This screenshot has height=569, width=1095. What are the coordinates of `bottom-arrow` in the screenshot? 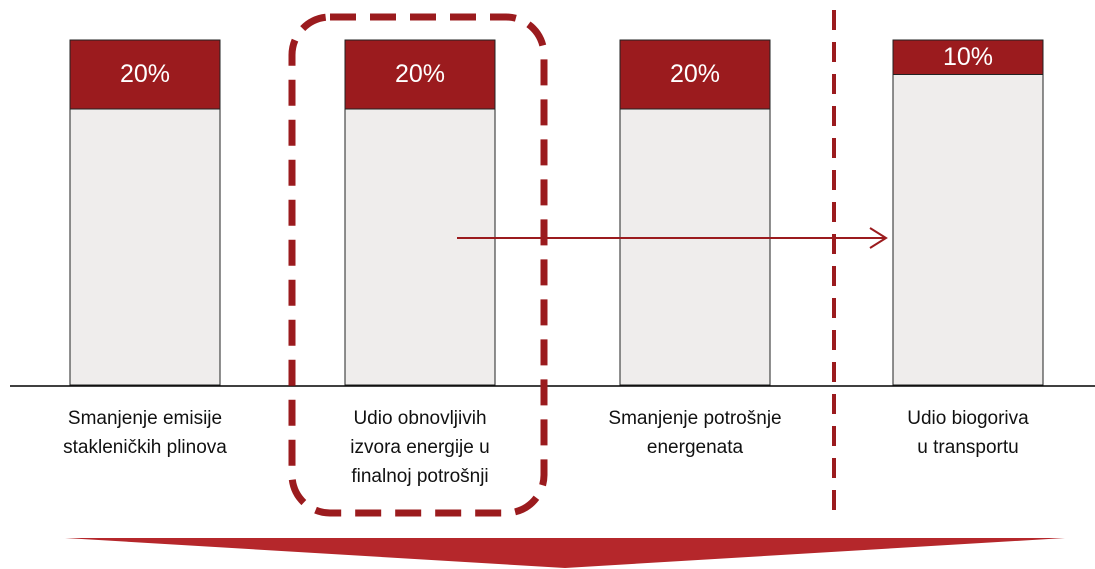 It's located at (565, 553).